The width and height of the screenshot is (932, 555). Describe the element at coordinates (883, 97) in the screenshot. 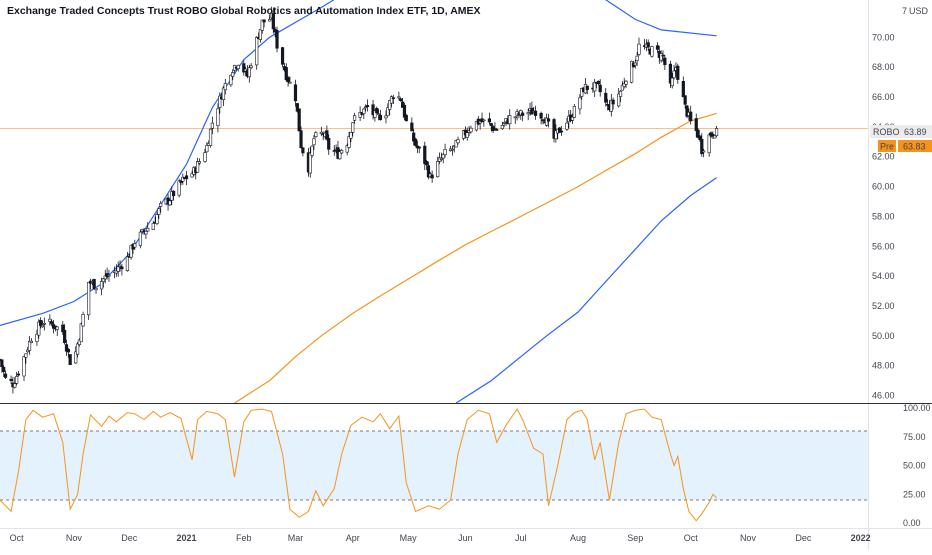

I see `price-tick-label: 66.00` at that location.